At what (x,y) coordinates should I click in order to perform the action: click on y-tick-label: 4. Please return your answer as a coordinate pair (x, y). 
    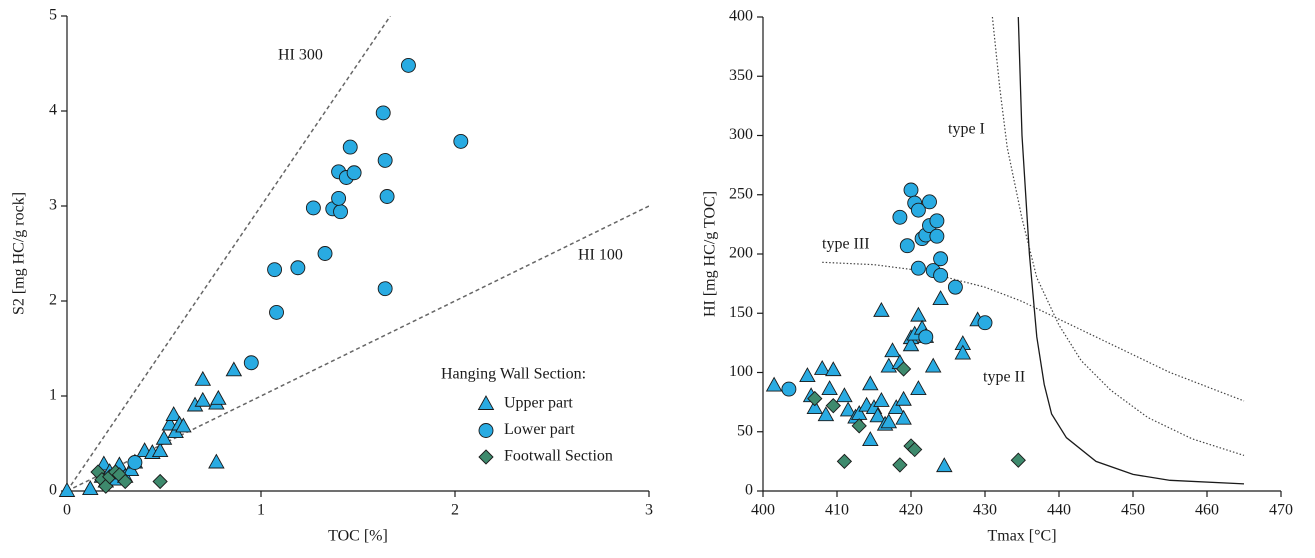
    Looking at the image, I should click on (53, 110).